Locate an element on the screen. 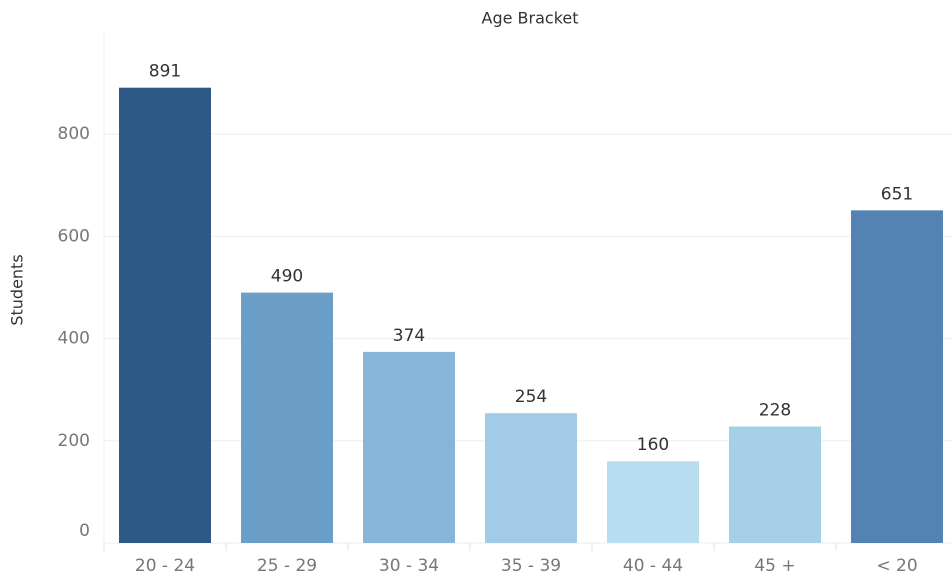  x-tick-label: < 20 is located at coordinates (896, 566).